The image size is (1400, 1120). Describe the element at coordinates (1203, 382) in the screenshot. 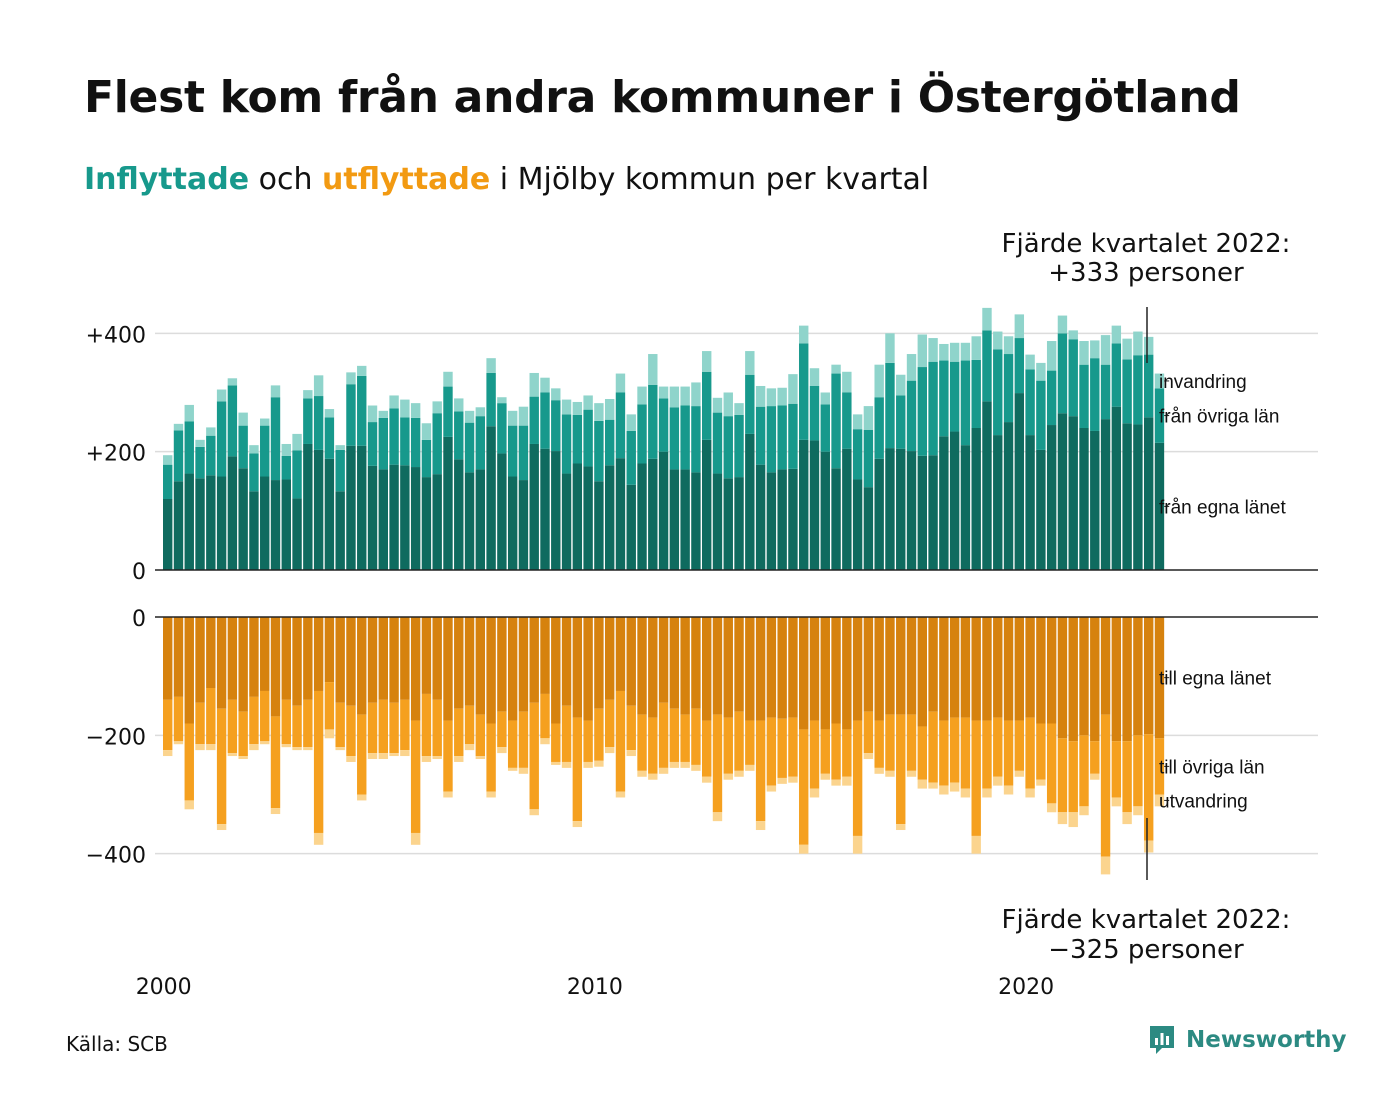

I see `top-series-label: invandring` at that location.